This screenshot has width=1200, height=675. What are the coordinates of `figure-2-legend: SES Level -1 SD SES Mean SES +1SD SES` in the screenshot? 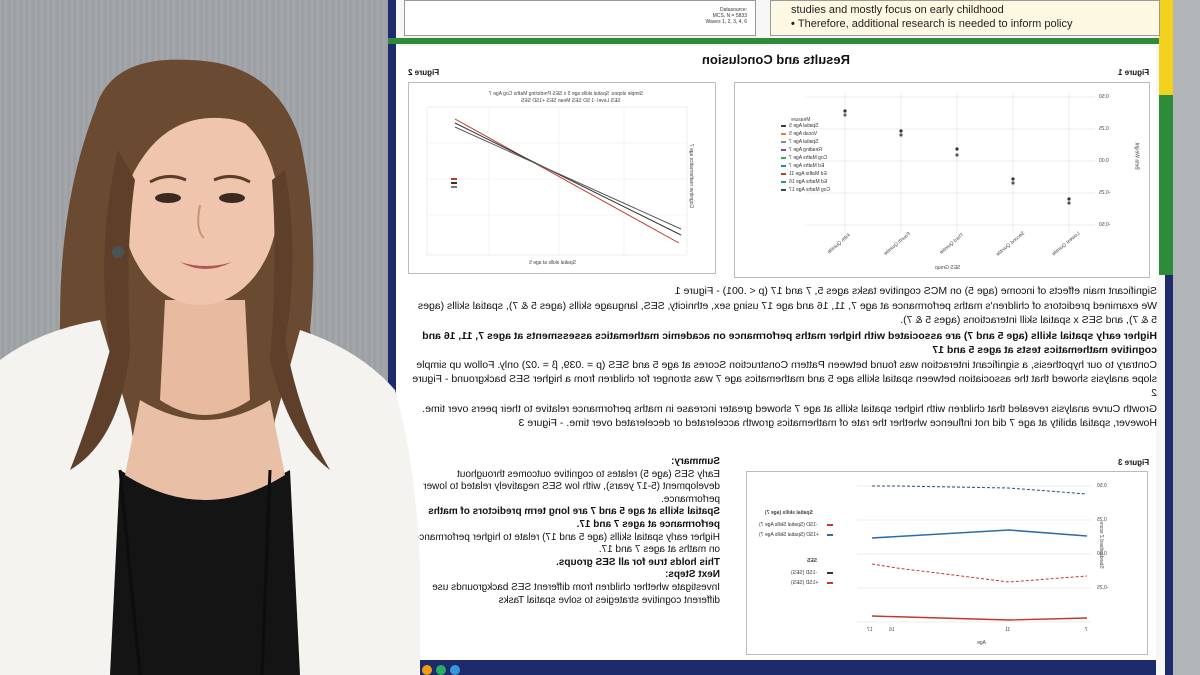 It's located at (571, 101).